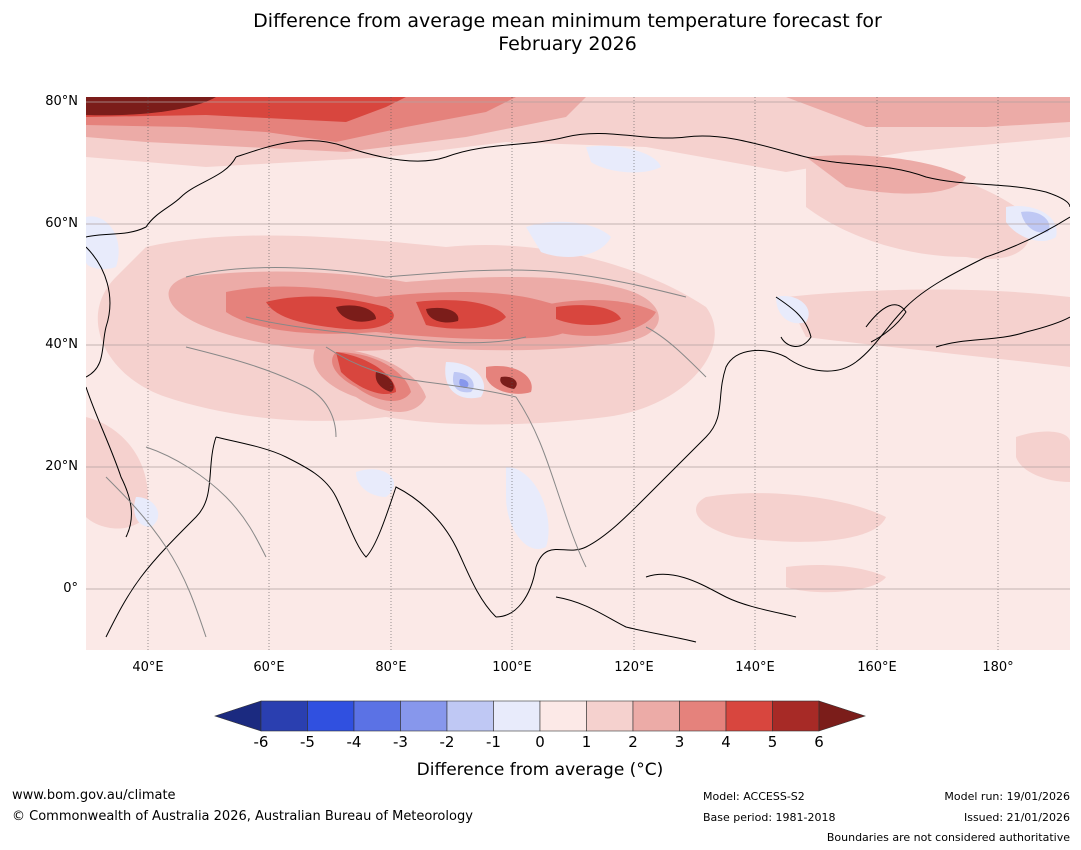 This screenshot has width=1081, height=850. Describe the element at coordinates (61, 223) in the screenshot. I see `lat-label-60n: 60°N` at that location.